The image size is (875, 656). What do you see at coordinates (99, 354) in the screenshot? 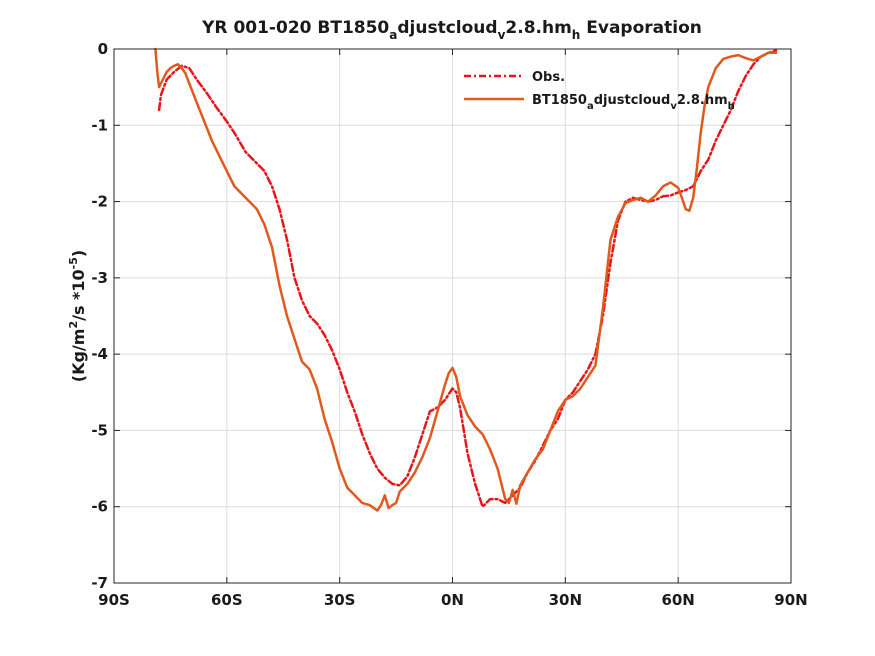
I see `y-tick-label: -4` at bounding box center [99, 354].